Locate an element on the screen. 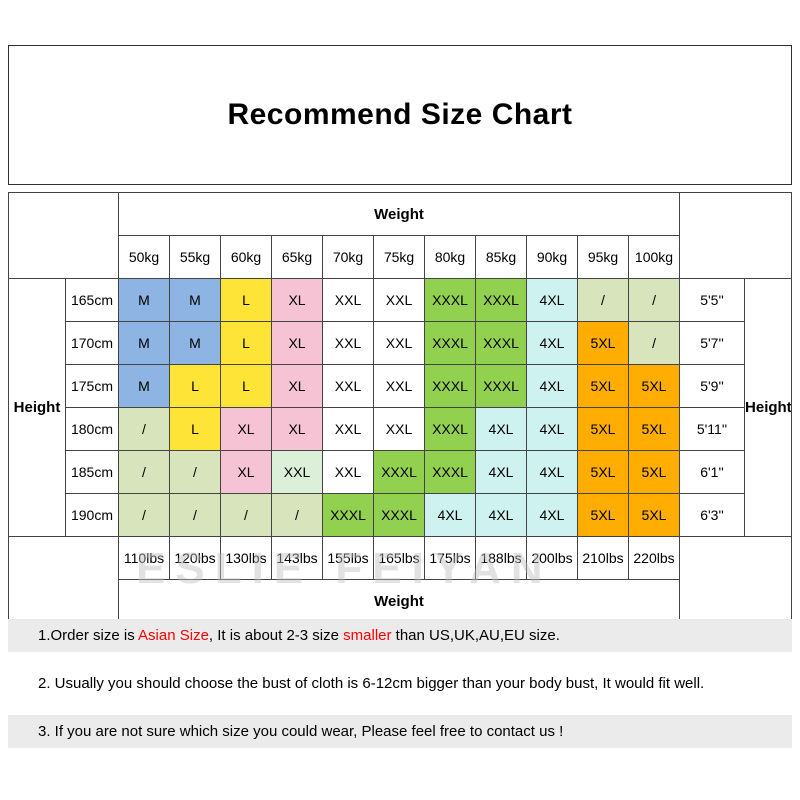  size-row-185cm: 185cm / / XL XXL XXL XXXL XXXL 4XL 4XL 5XL 5XL 6'1'' is located at coordinates (400, 472).